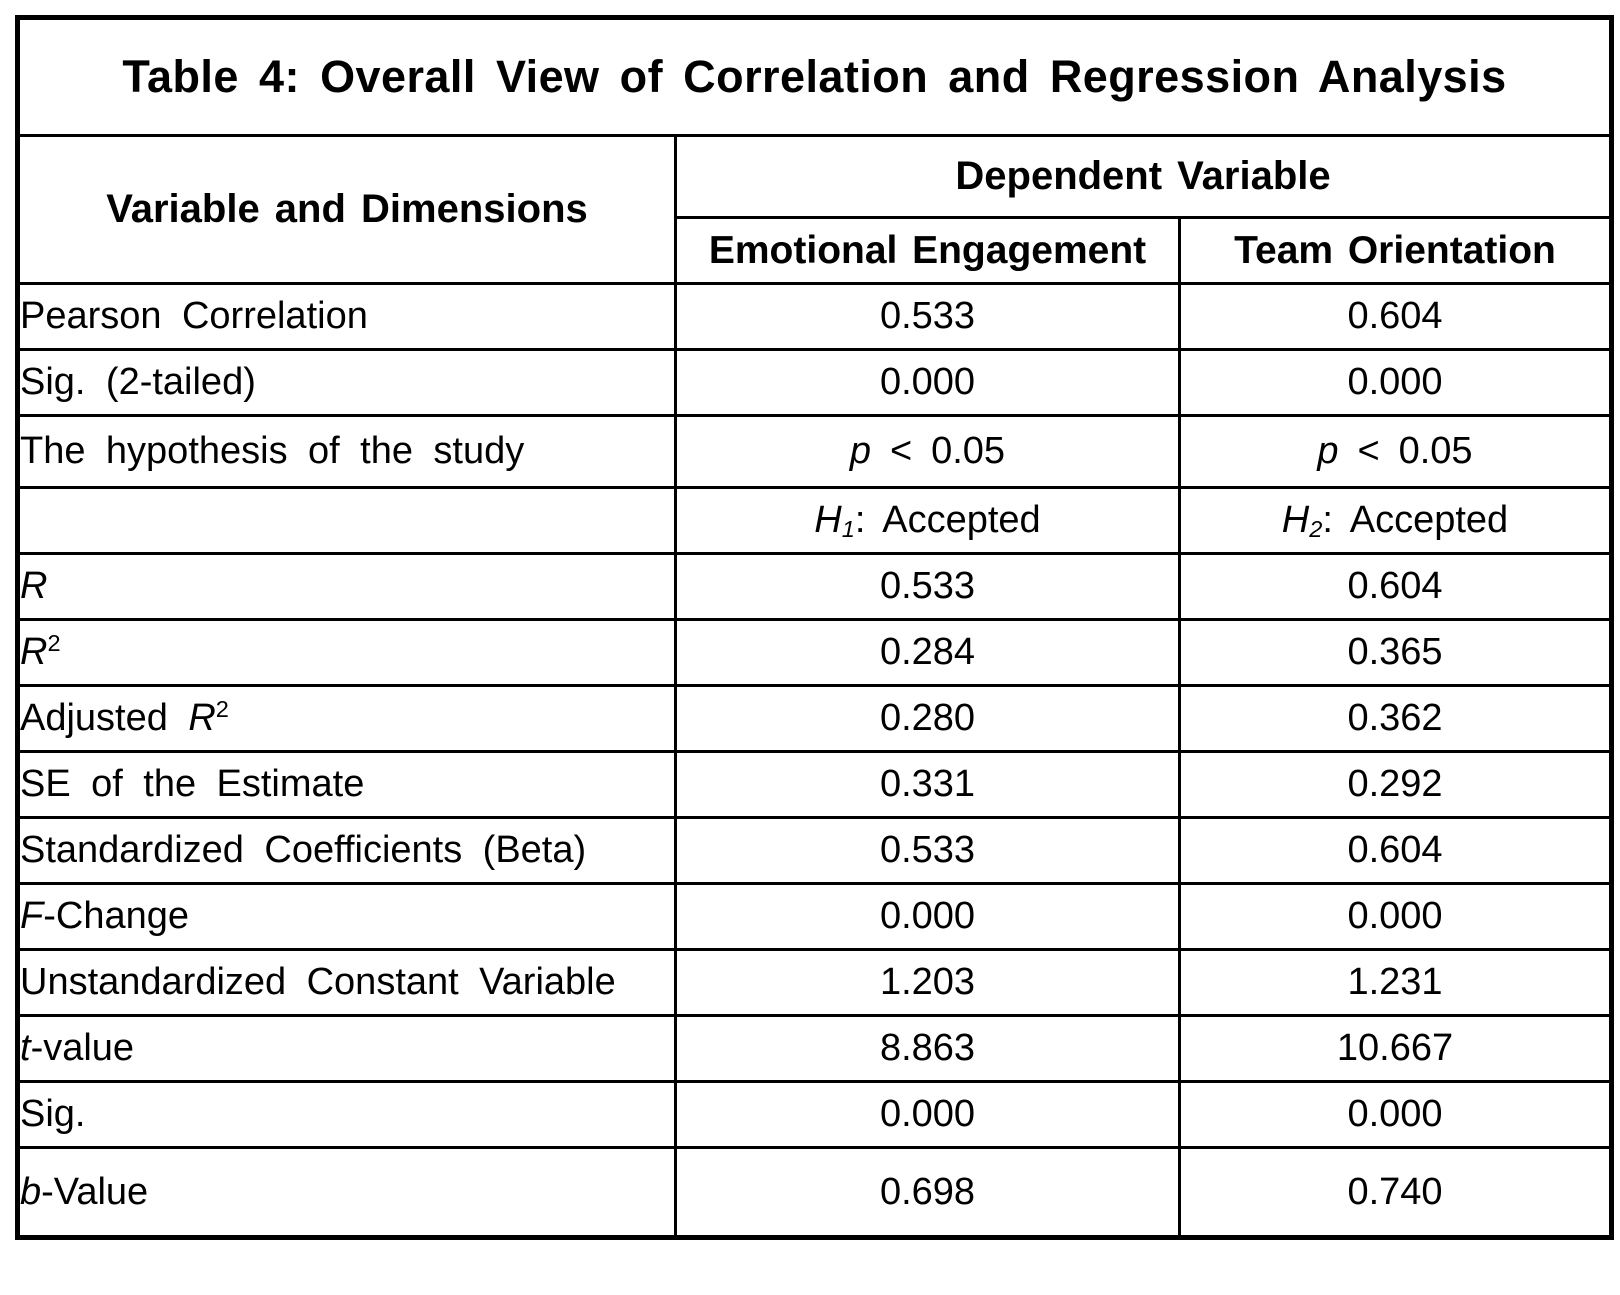 The width and height of the screenshot is (1620, 1295). I want to click on value-team: 1.231, so click(1395, 982).